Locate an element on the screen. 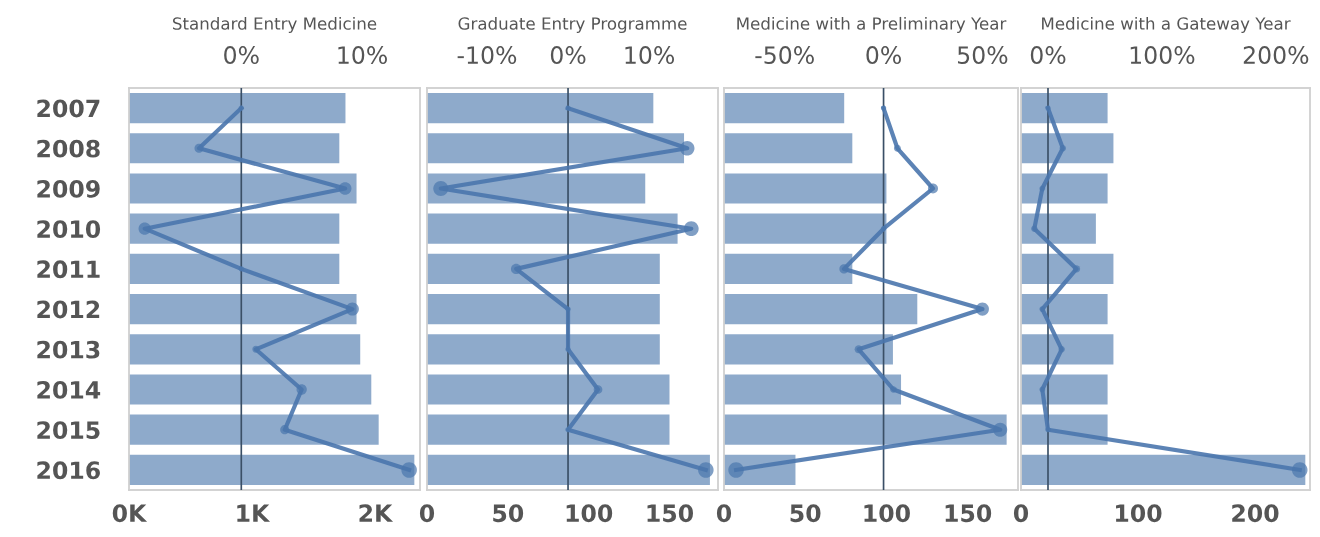  chart-title: Medicine with a Gateway Year is located at coordinates (1166, 25).